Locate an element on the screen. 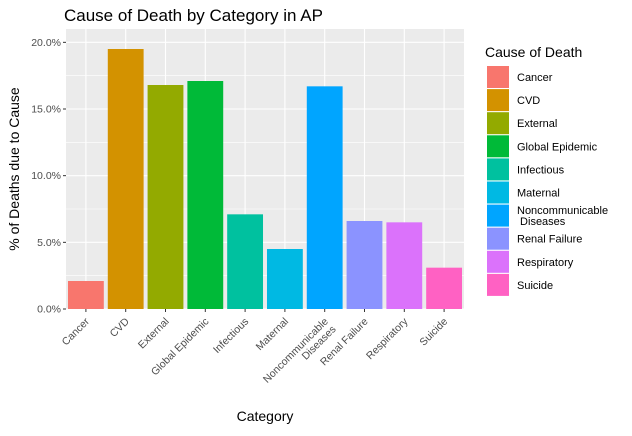 Image resolution: width=632 pixels, height=436 pixels. x-tick-label: Respiratory is located at coordinates (387, 338).